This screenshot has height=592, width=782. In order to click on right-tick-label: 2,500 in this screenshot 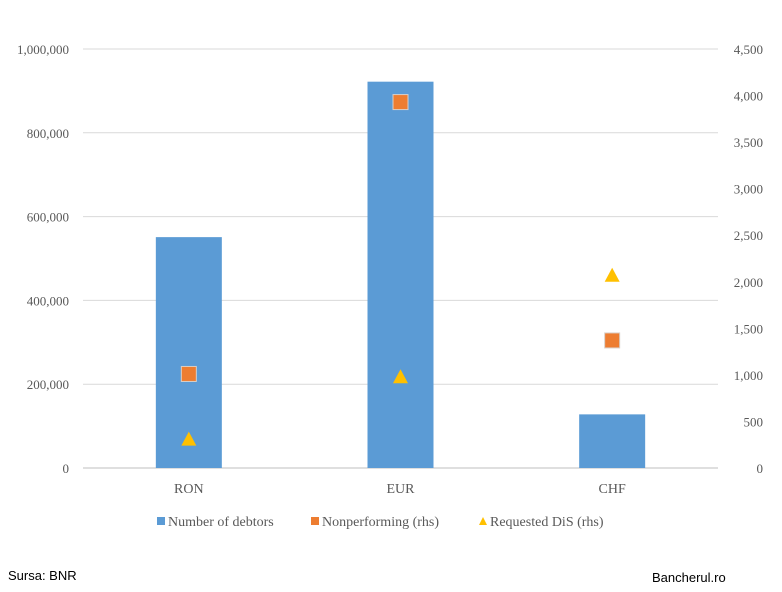, I will do `click(748, 235)`.